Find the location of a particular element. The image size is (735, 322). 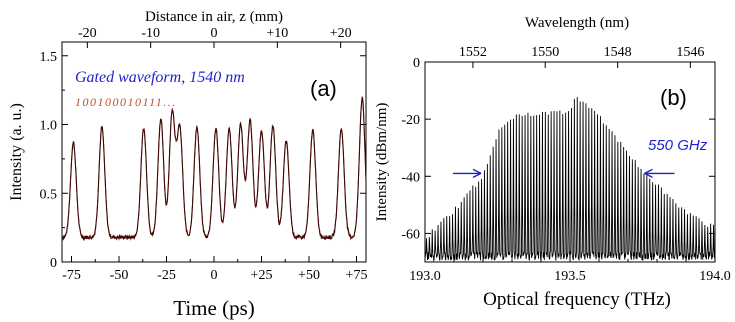

panel-a-top-tick-labels: -20 -10 0 +10 +20 is located at coordinates (215, 33).